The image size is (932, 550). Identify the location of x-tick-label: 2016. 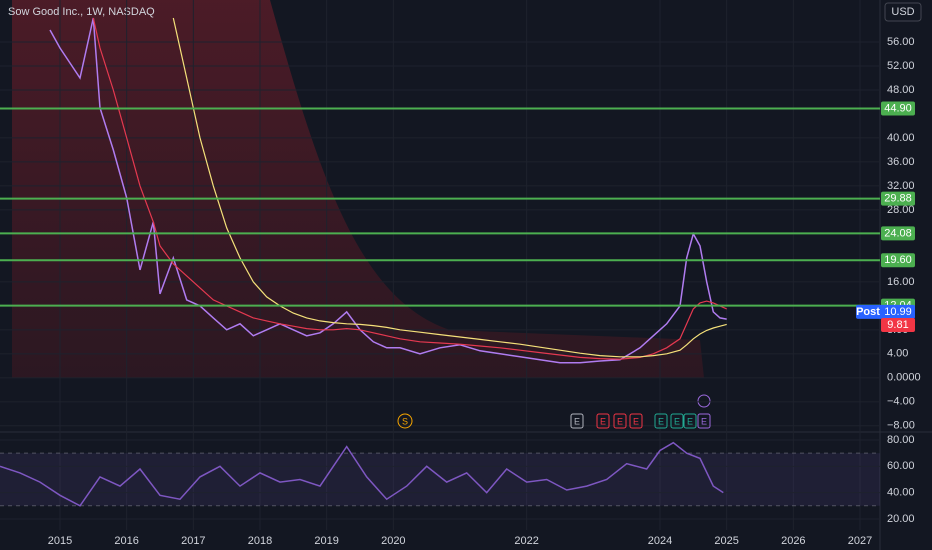
(126, 541).